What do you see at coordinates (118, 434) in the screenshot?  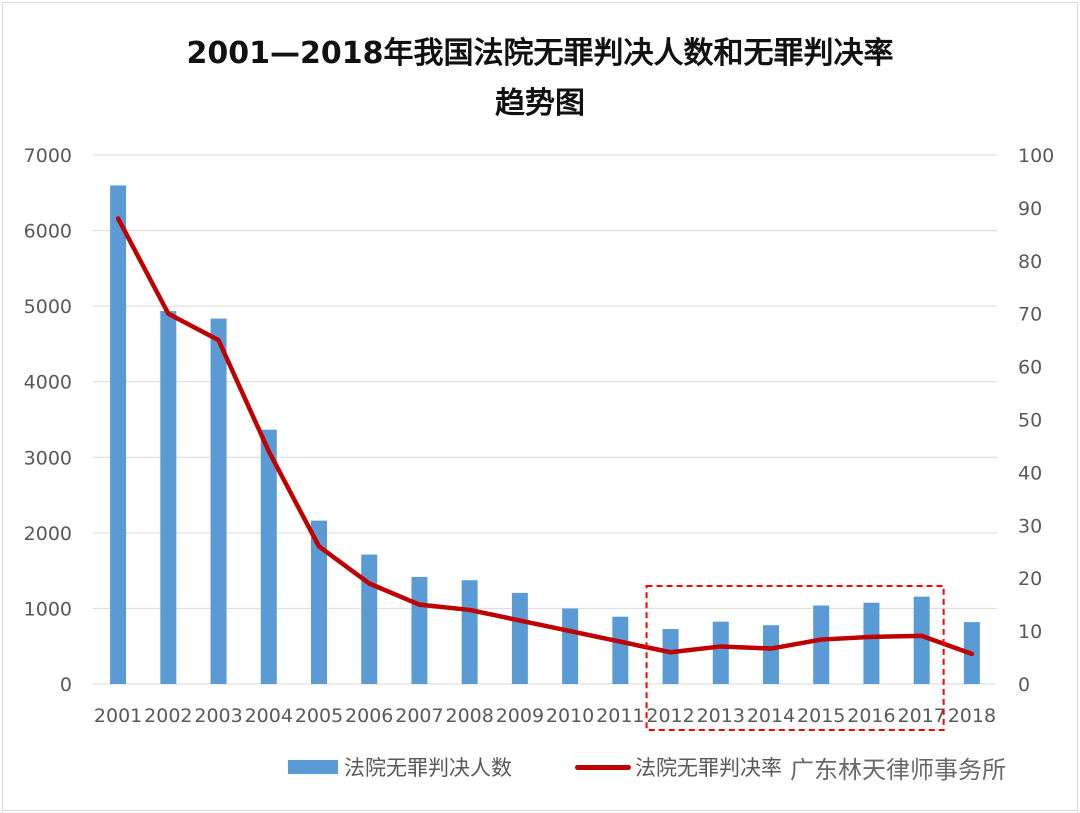 I see `bar-2001` at bounding box center [118, 434].